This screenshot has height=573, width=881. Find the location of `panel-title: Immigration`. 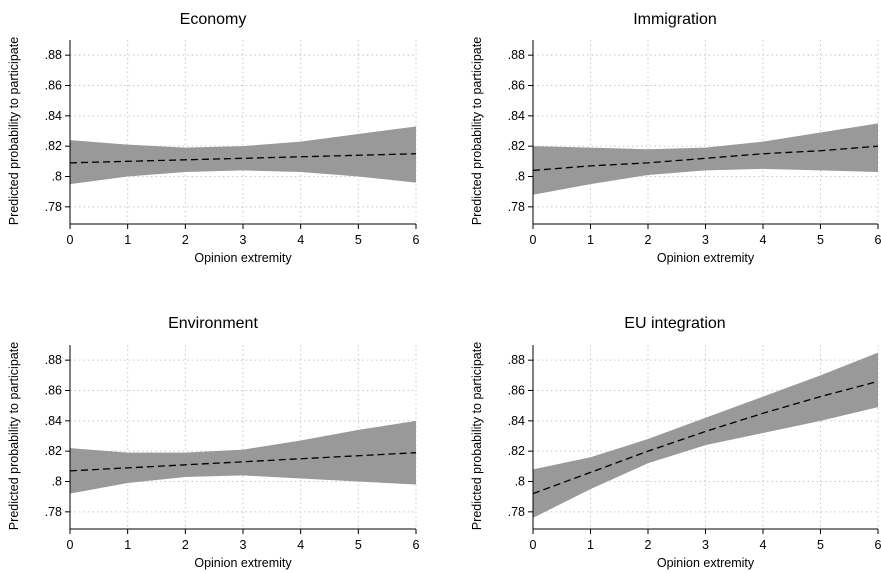

panel-title: Immigration is located at coordinates (675, 19).